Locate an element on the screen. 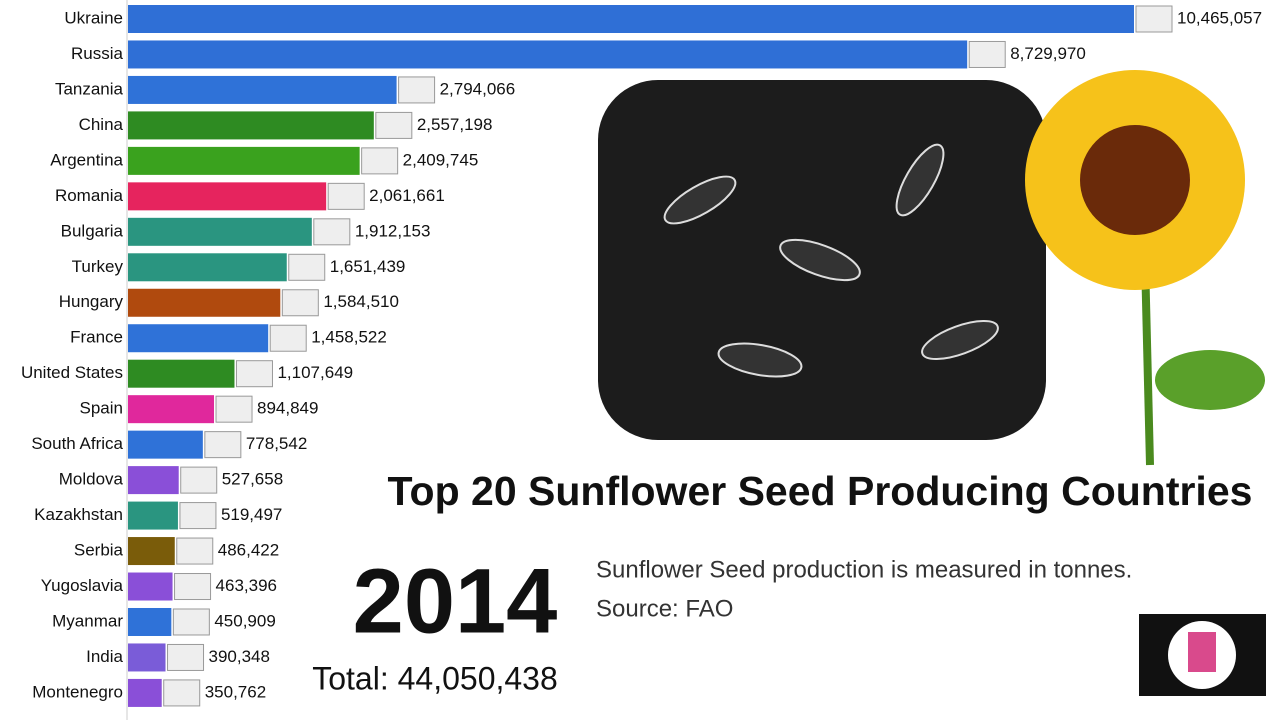 The width and height of the screenshot is (1280, 720). value-label: 894,849 is located at coordinates (287, 408).